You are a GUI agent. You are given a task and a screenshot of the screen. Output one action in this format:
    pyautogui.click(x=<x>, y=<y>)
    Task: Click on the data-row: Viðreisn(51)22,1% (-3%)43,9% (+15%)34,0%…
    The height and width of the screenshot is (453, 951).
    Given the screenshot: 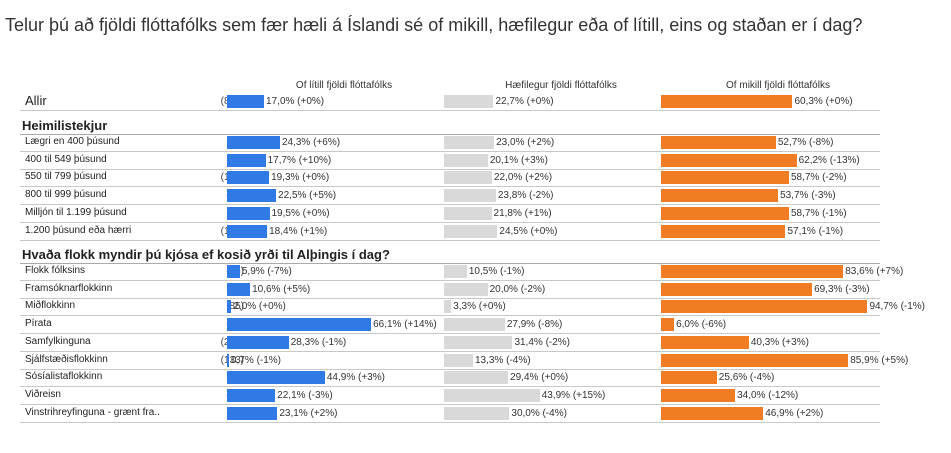 What is the action you would take?
    pyautogui.click(x=450, y=396)
    